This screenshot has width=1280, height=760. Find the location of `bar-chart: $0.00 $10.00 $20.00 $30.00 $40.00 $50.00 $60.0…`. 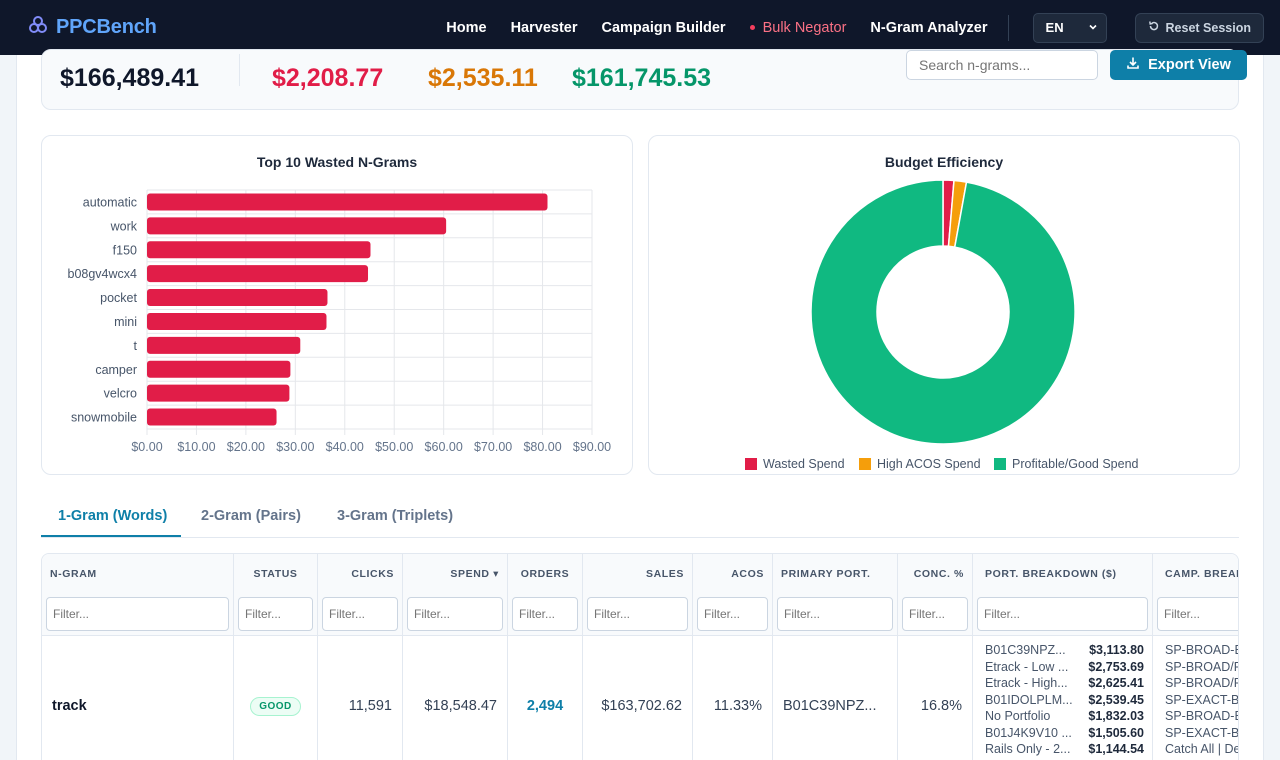

bar-chart: $0.00 $10.00 $20.00 $30.00 $40.00 $50.00 $60.0… is located at coordinates (339, 321).